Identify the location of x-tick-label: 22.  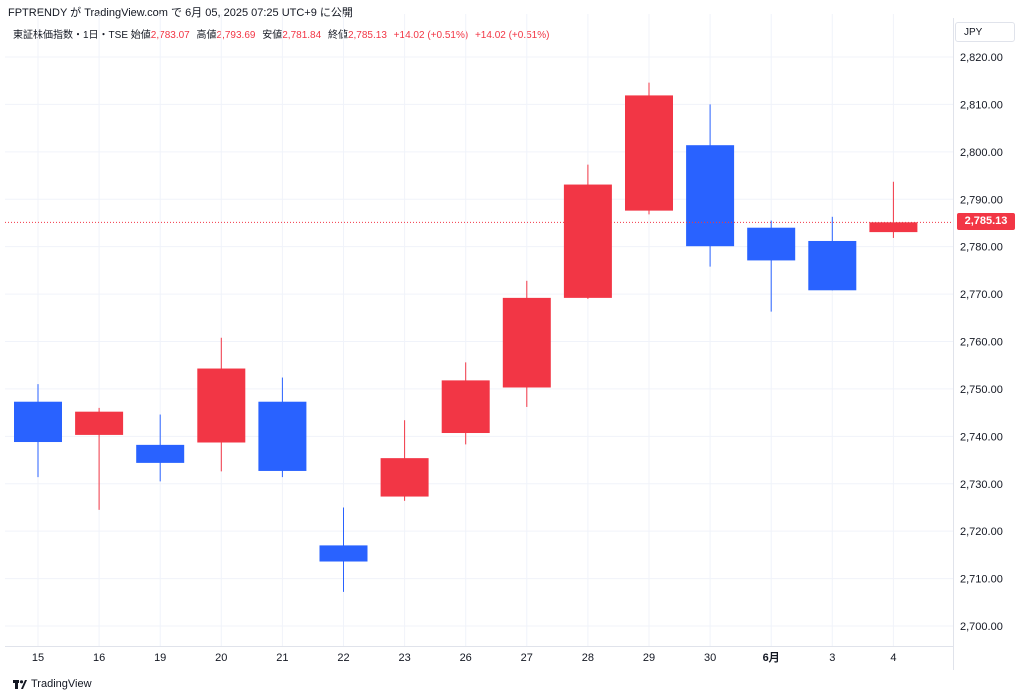
(343, 658).